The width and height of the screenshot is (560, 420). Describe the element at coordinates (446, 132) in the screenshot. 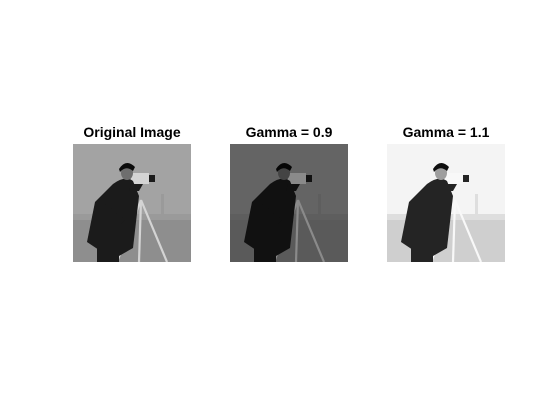

I see `panel-title: Gamma = 1.1` at that location.